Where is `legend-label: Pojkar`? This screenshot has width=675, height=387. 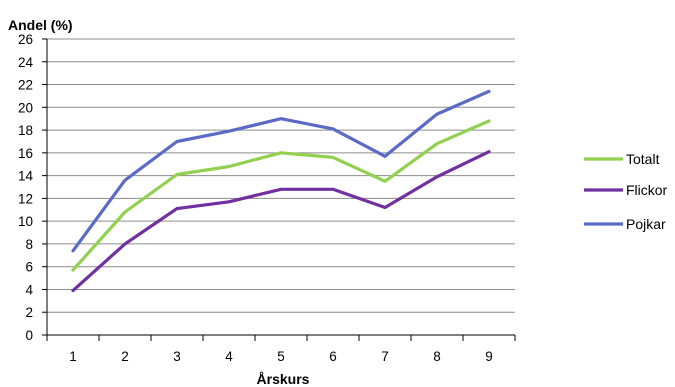
legend-label: Pojkar is located at coordinates (646, 224).